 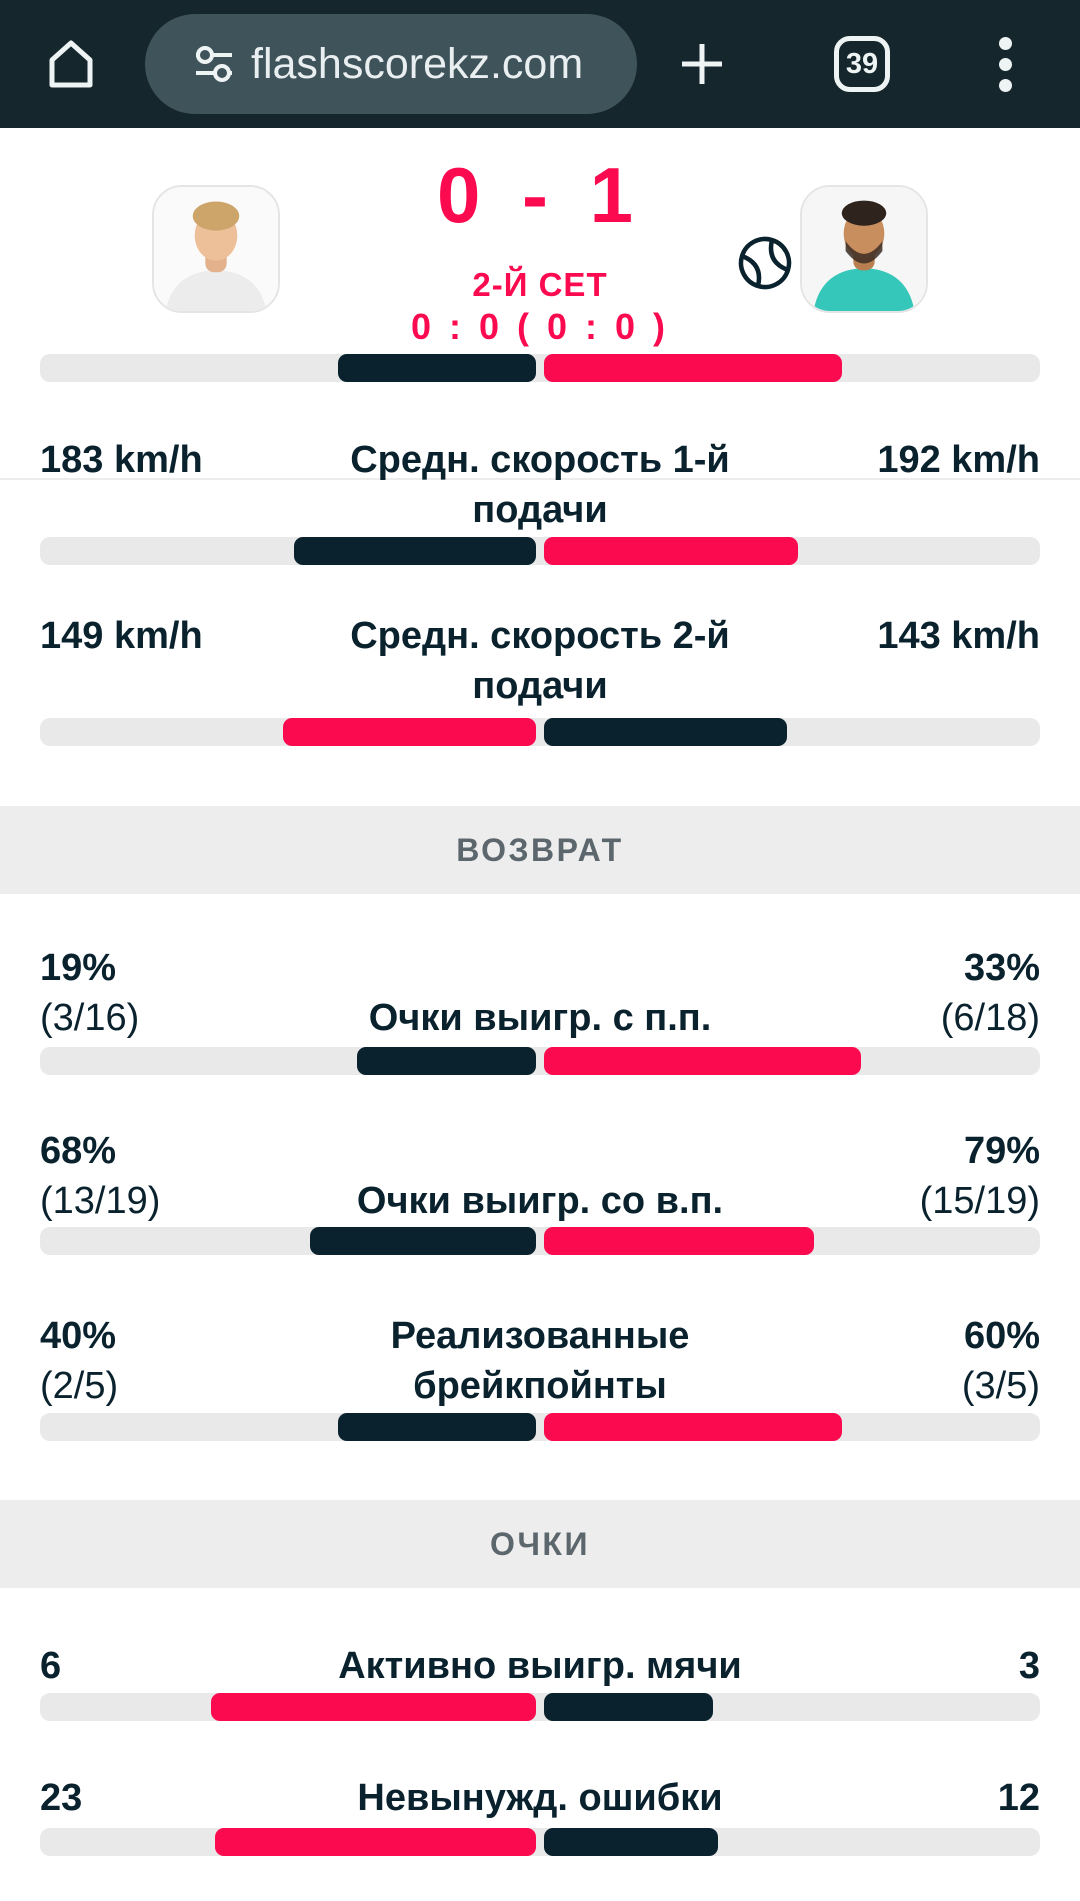 I want to click on stat-row-points-won-1st-serve: 19% 33% (3/16) Очки выигр. с п.п. (6/18), so click(x=540, y=1010).